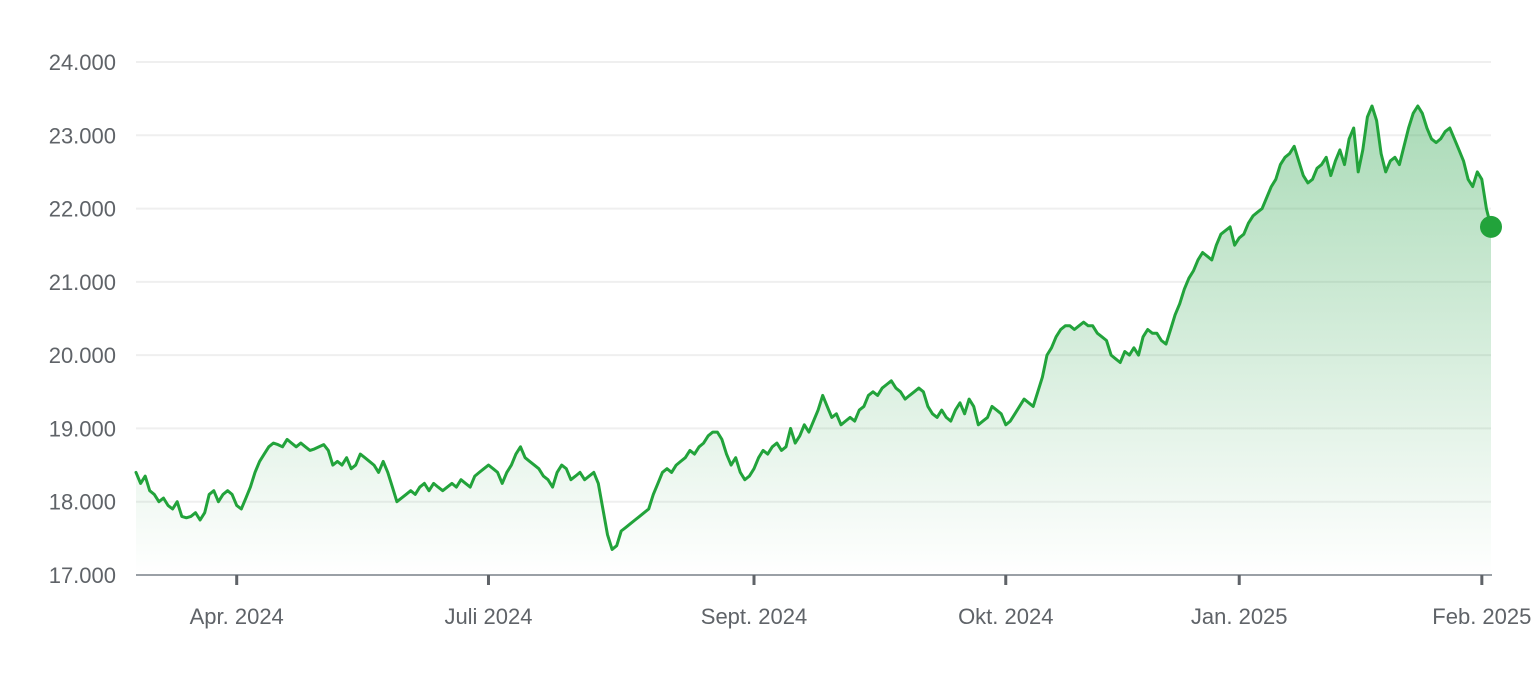 The height and width of the screenshot is (678, 1536). I want to click on y-tick-label: 18.000, so click(82, 502).